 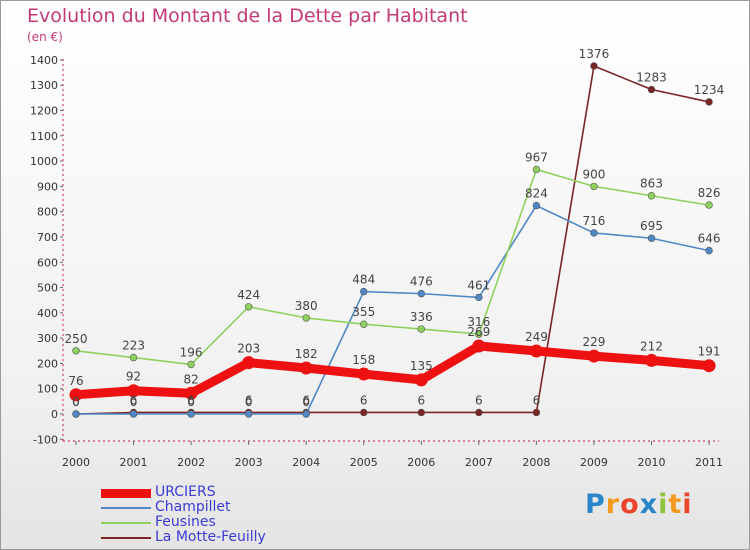 What do you see at coordinates (76, 339) in the screenshot?
I see `data-label: 250` at bounding box center [76, 339].